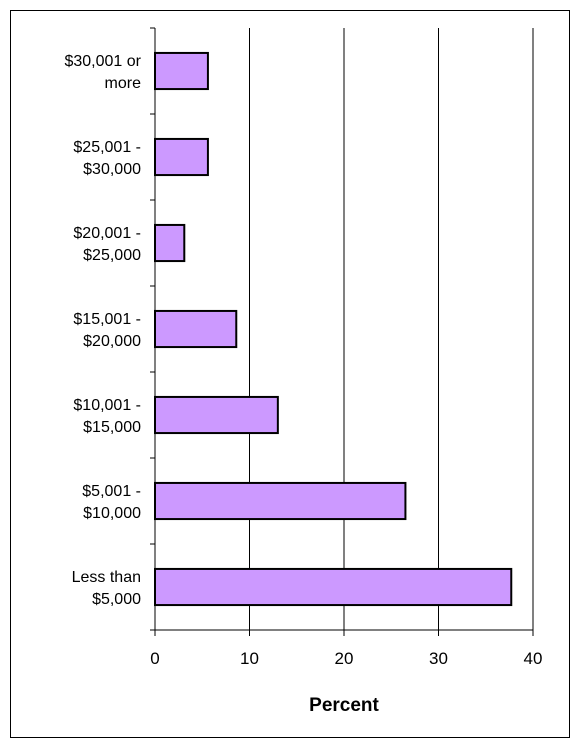  What do you see at coordinates (107, 244) in the screenshot?
I see `category-label-2: $20,001 - $25,000` at bounding box center [107, 244].